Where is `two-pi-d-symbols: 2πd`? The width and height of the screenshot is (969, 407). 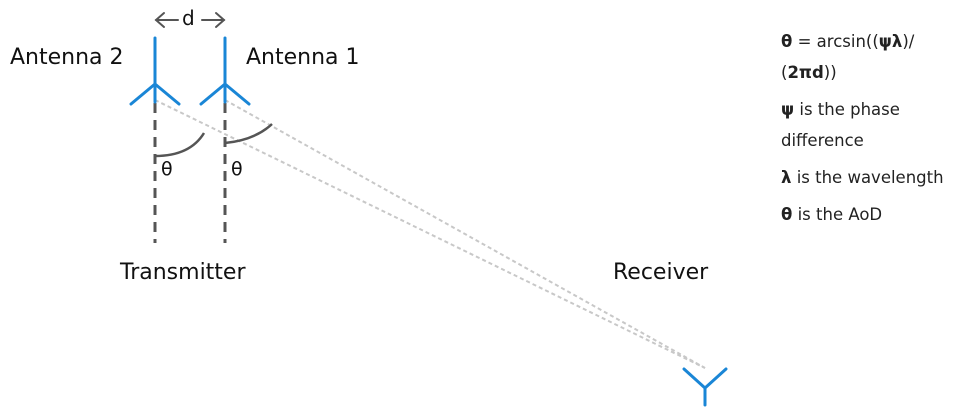 two-pi-d-symbols: 2πd is located at coordinates (805, 72).